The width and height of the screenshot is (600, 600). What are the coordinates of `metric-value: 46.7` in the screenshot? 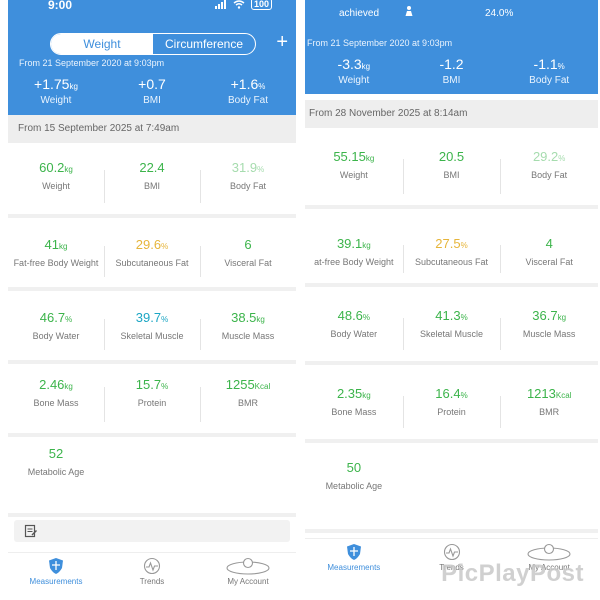 It's located at (52, 317).